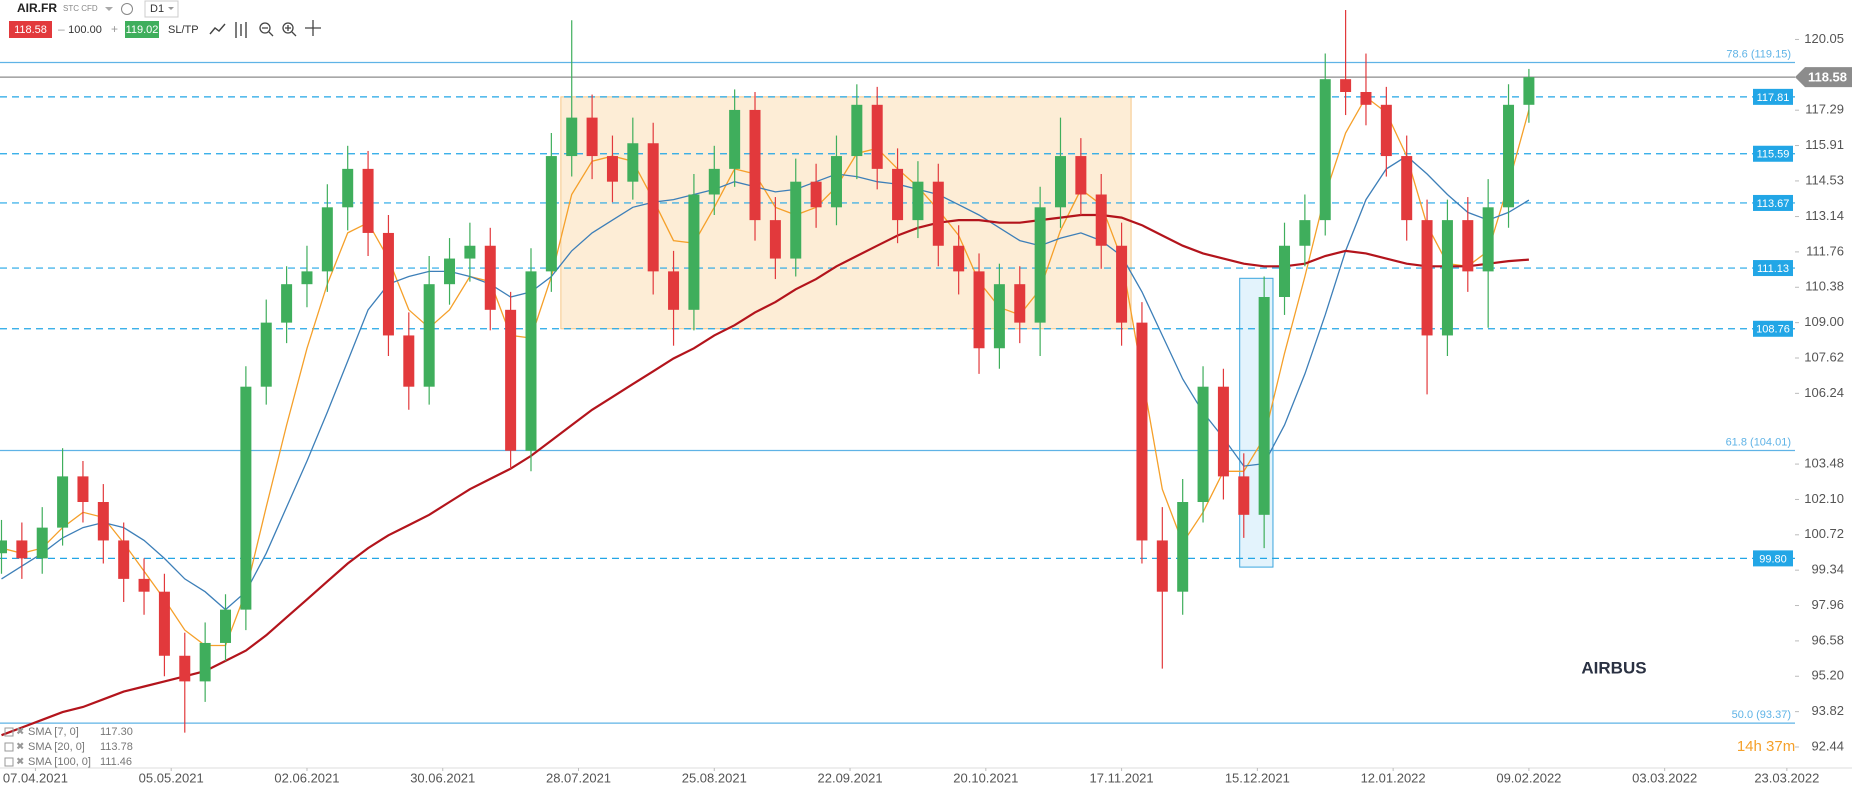 The width and height of the screenshot is (1852, 789). I want to click on sell-price: 118.58, so click(30, 30).